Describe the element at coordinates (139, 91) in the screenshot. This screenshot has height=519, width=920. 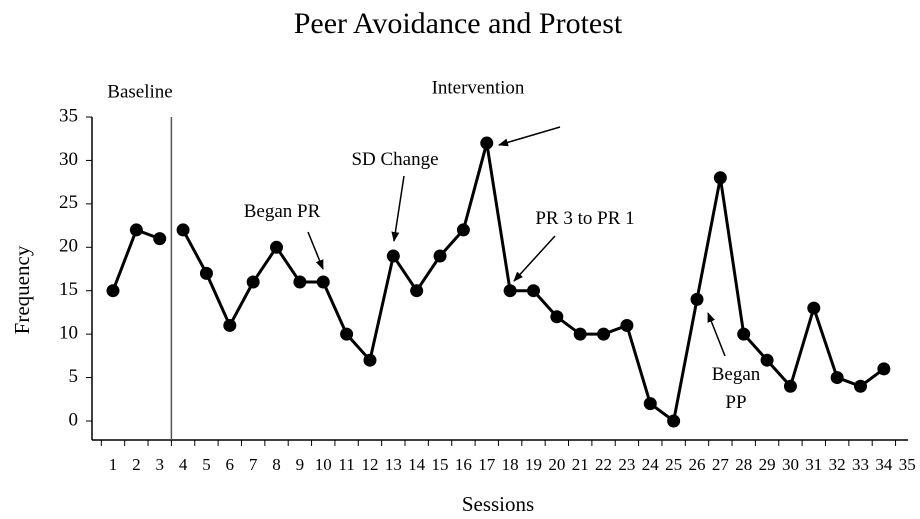
I see `phase-label: Baseline` at that location.